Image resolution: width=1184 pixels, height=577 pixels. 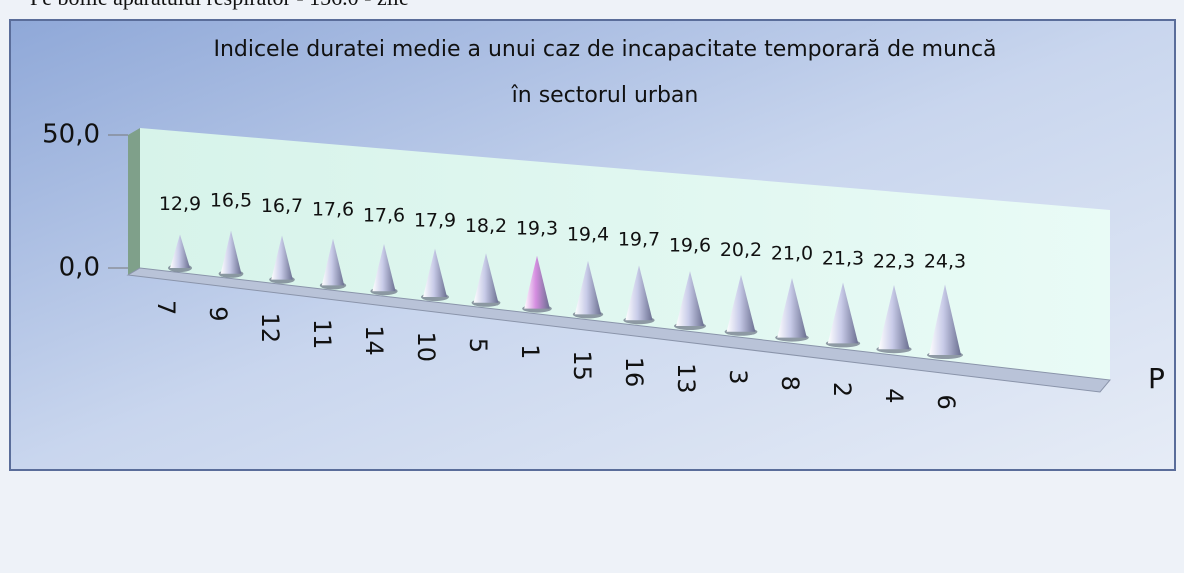 What do you see at coordinates (282, 206) in the screenshot?
I see `value-label: 16,7` at bounding box center [282, 206].